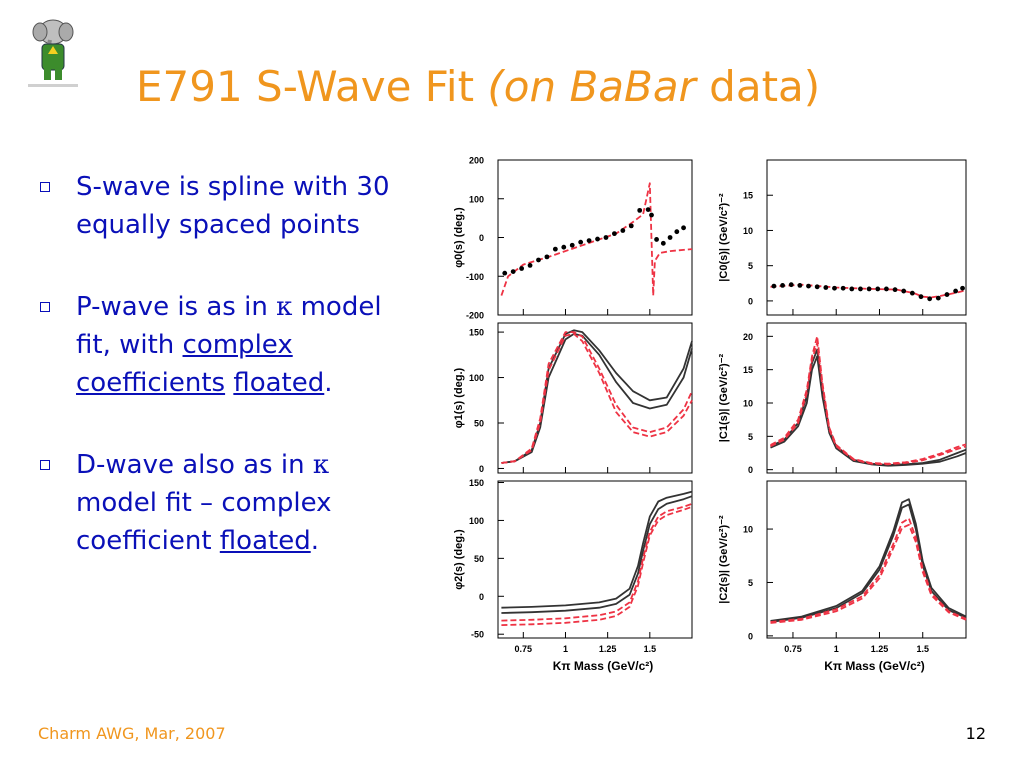  Describe the element at coordinates (279, 383) in the screenshot. I see `floated-link-pwave: floated` at that location.